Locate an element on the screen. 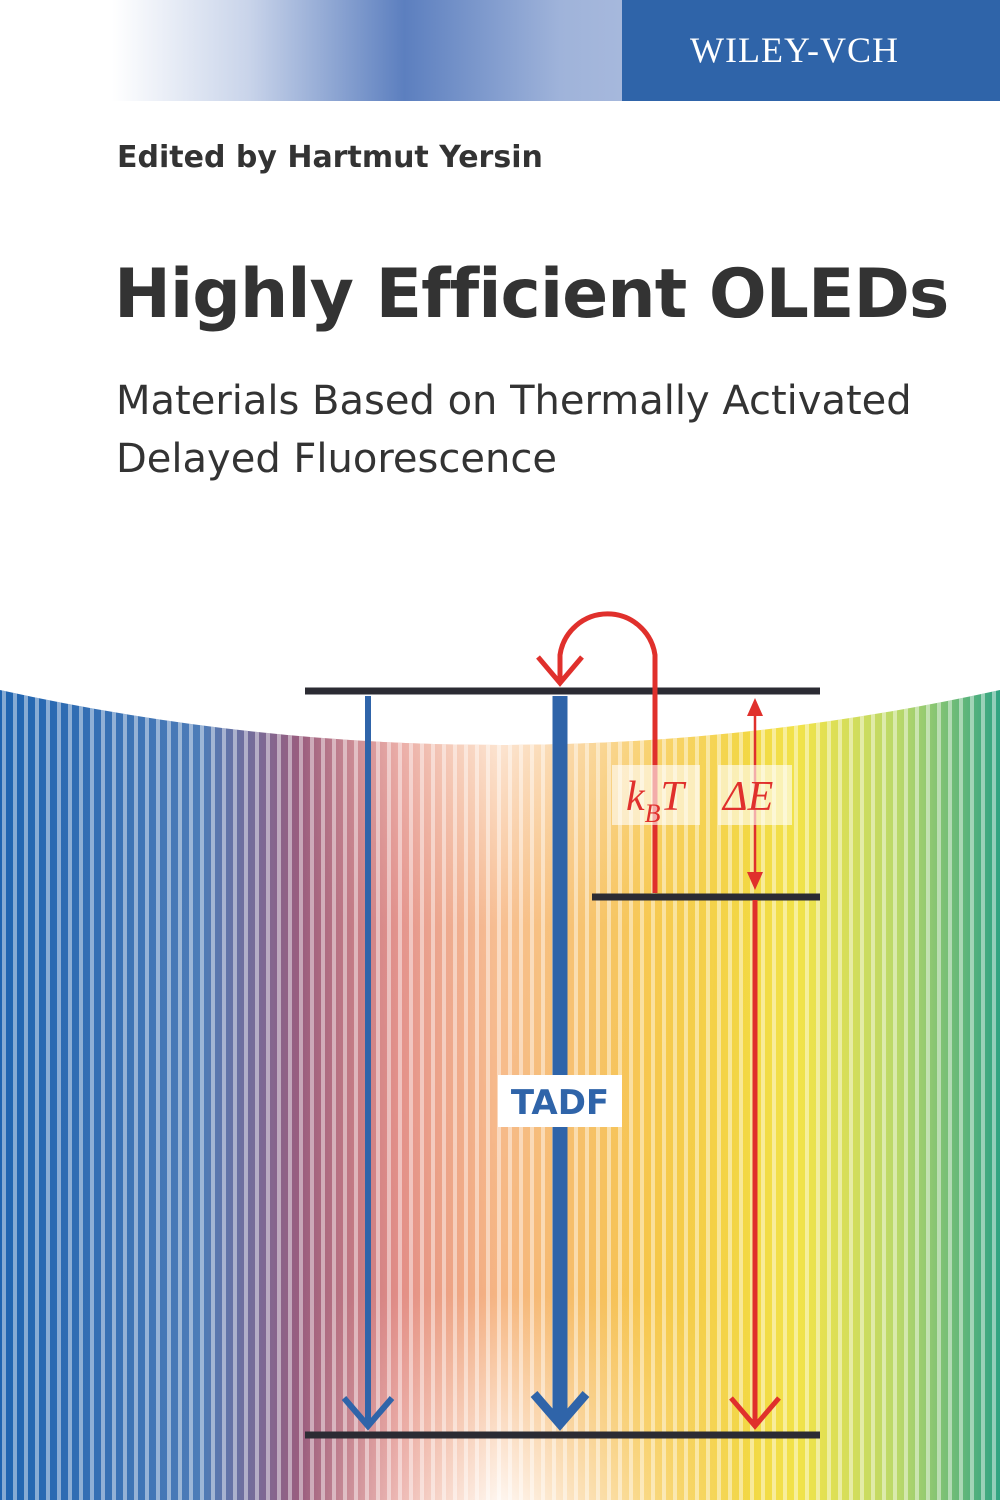 This screenshot has height=1500, width=1000. label-subscript: B is located at coordinates (653, 813).